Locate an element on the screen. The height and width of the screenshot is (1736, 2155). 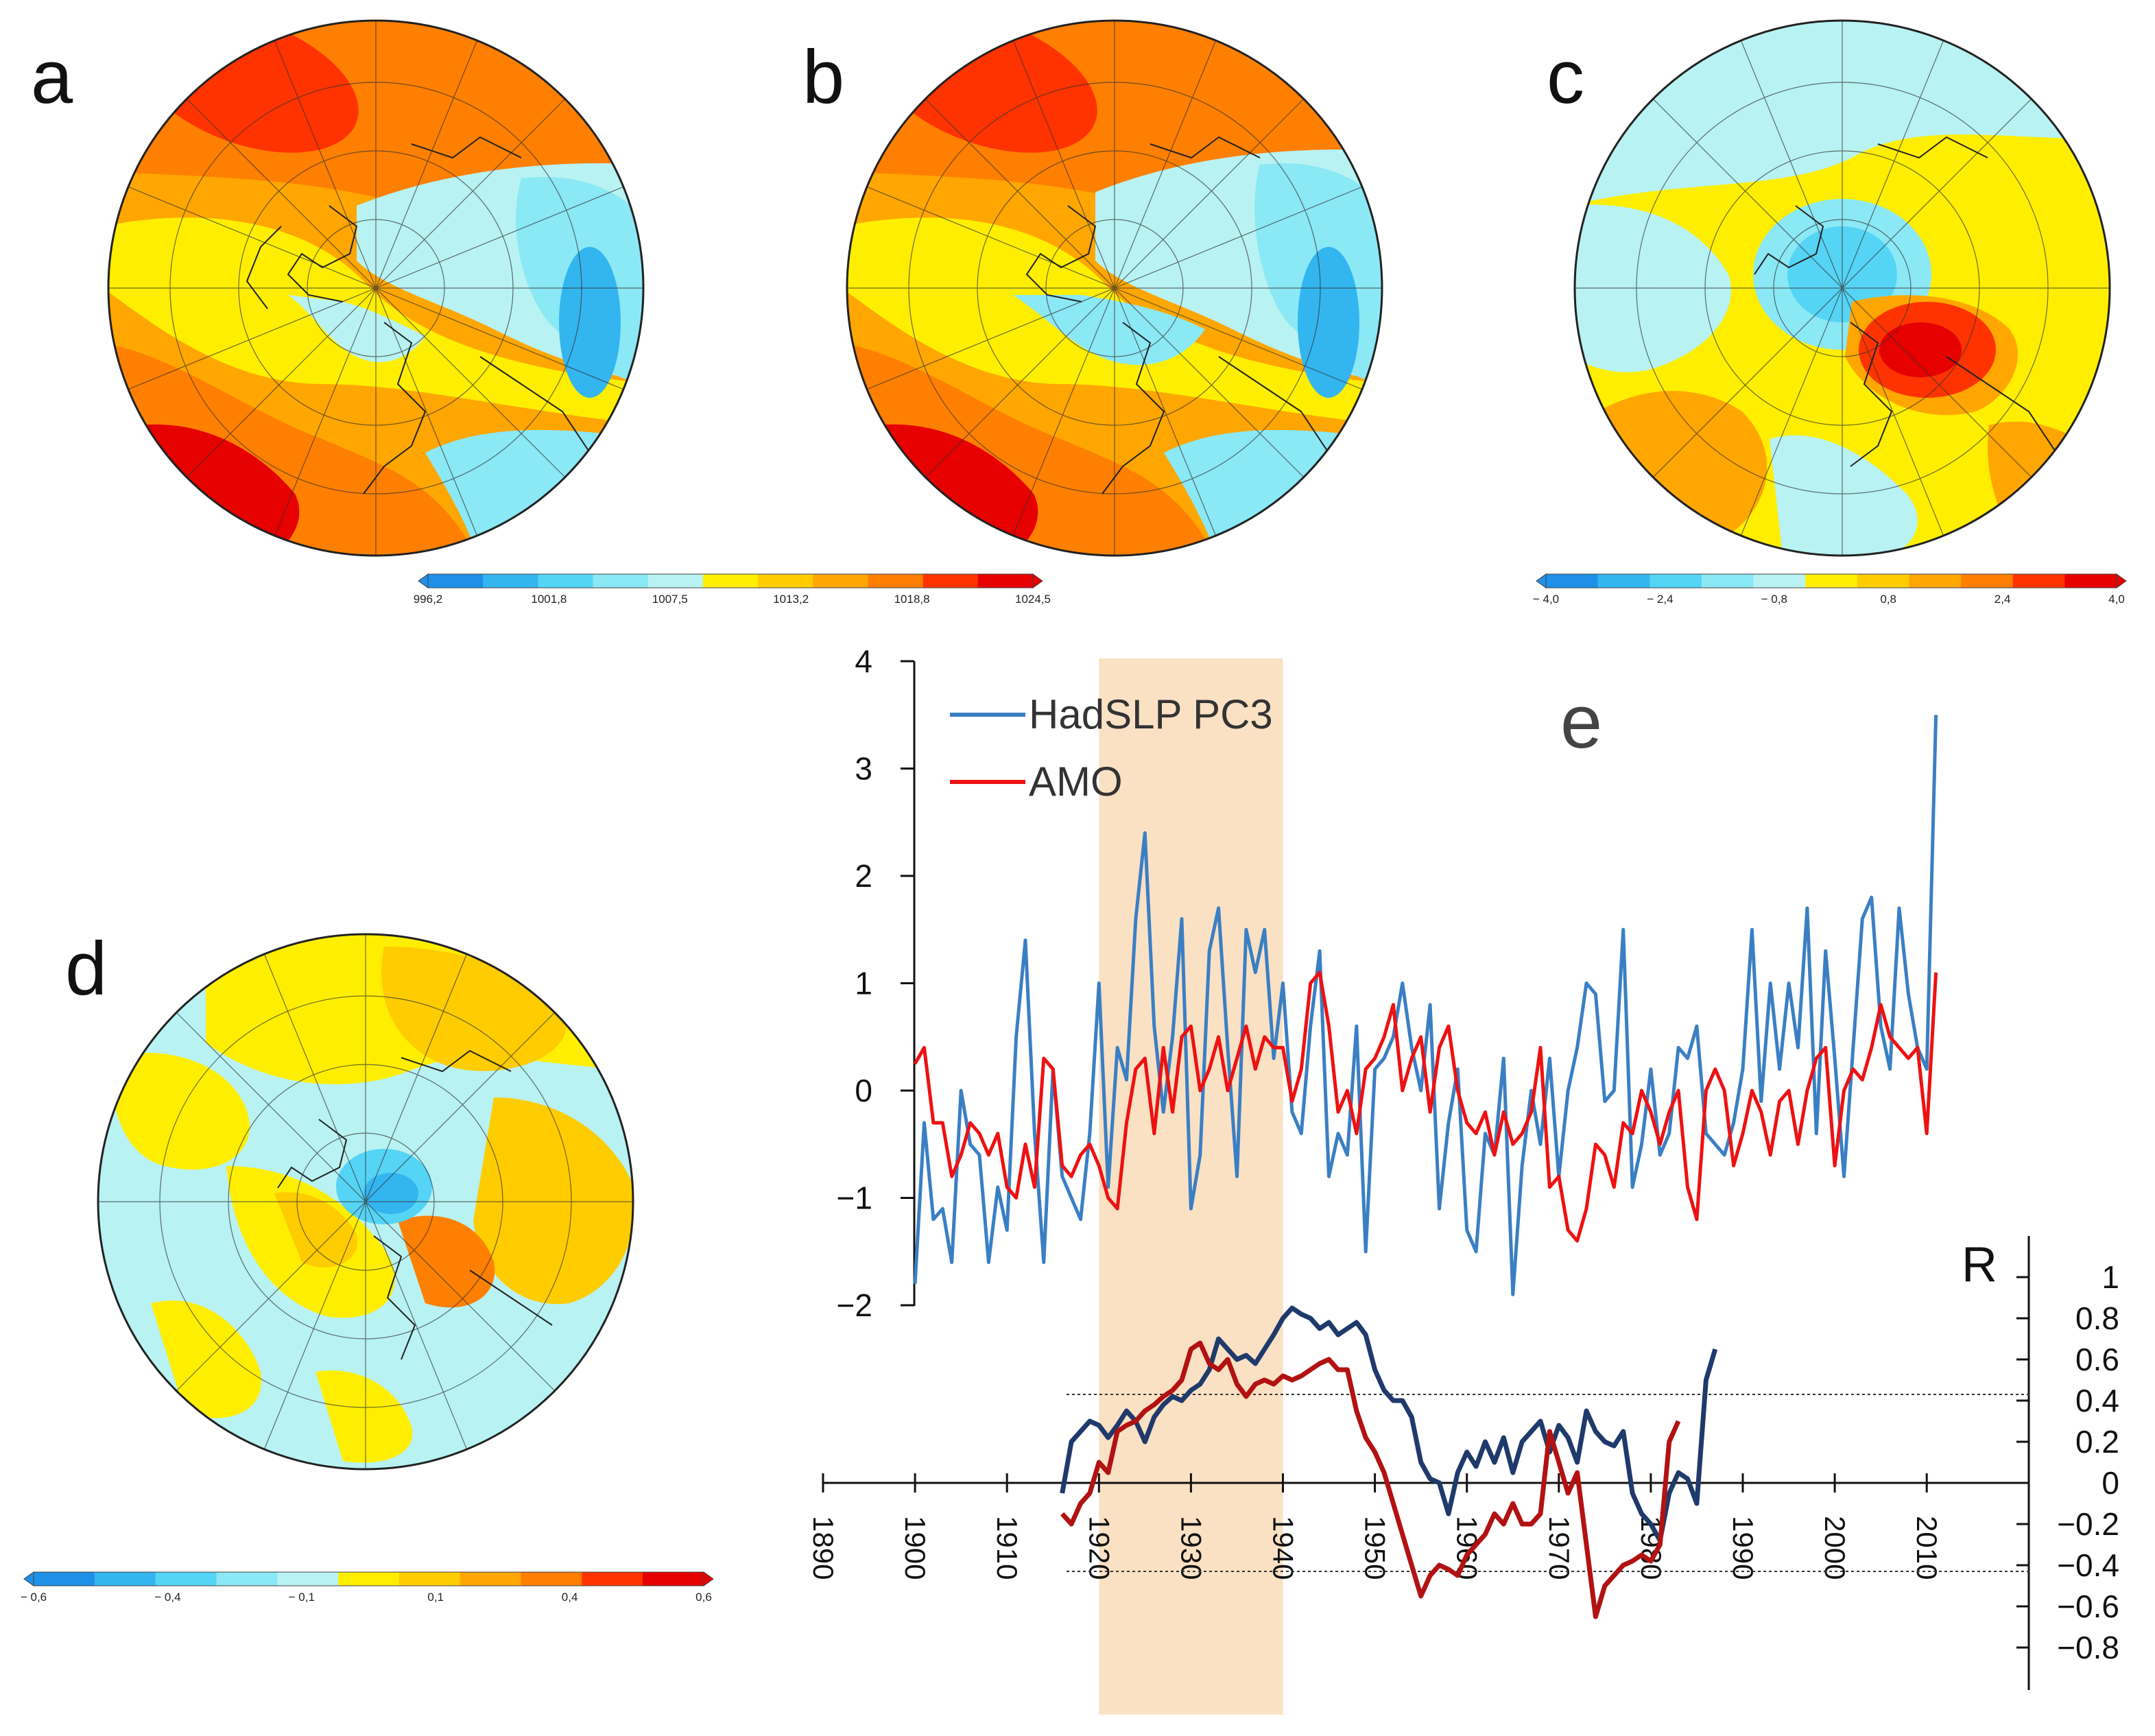
series-line-amo is located at coordinates (1425, 1107).